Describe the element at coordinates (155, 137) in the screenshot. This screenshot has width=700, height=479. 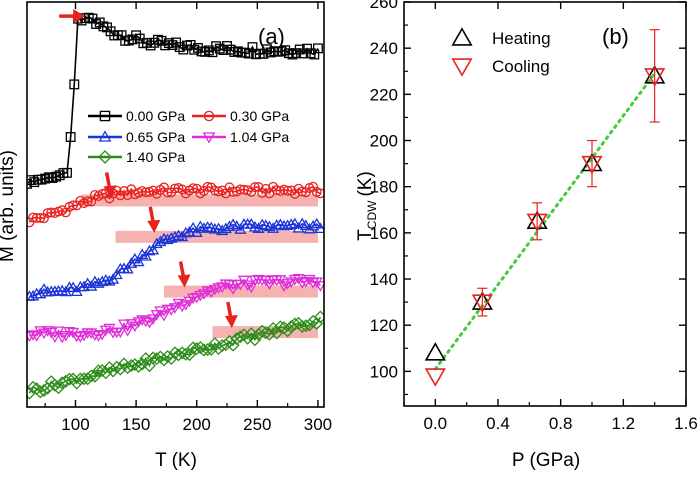
I see `legend-label: 0.65 GPa` at that location.